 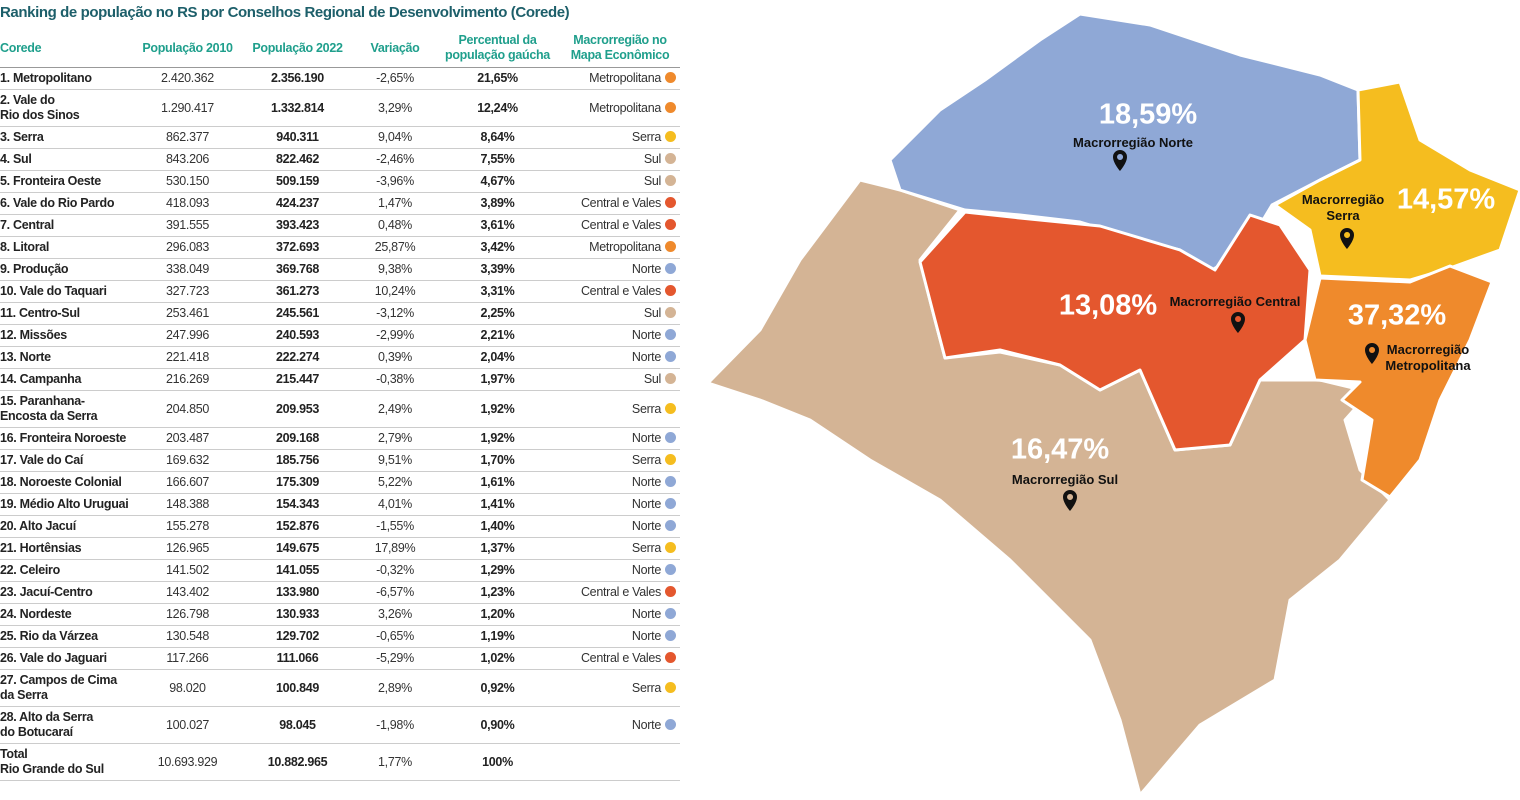 What do you see at coordinates (497, 408) in the screenshot?
I see `cell-text: 1,92%` at bounding box center [497, 408].